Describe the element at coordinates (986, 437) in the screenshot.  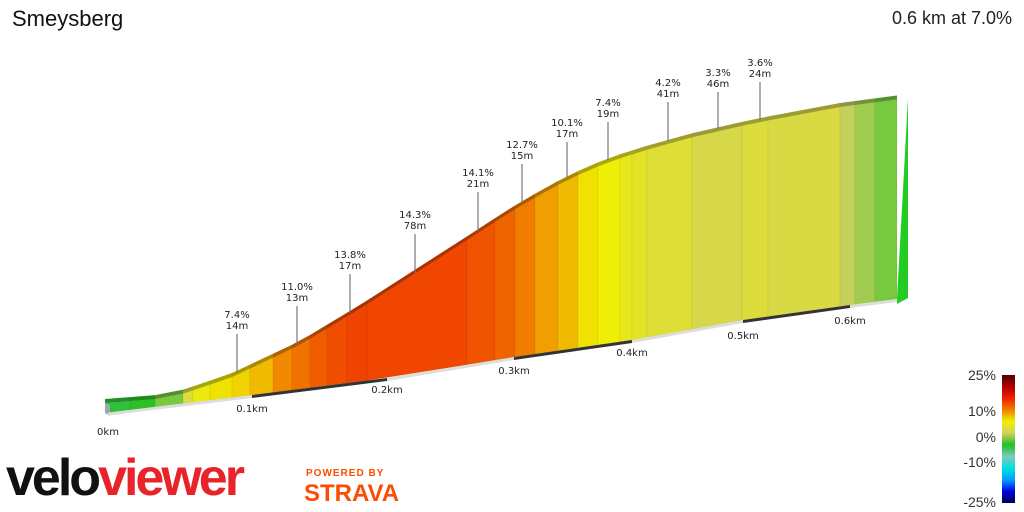
I see `legend-label: 0%` at that location.